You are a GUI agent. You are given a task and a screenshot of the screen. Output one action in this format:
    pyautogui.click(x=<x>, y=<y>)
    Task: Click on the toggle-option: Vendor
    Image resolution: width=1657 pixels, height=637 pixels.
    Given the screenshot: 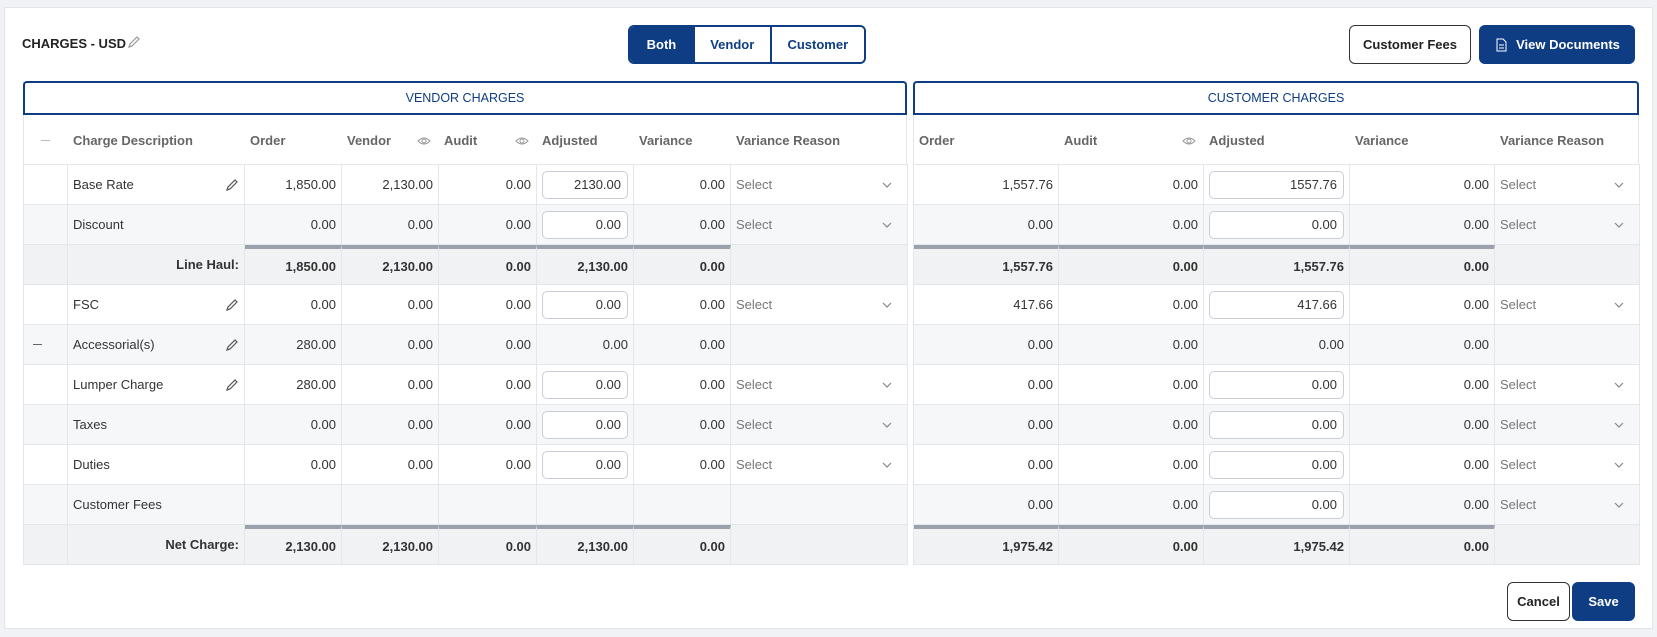 What is the action you would take?
    pyautogui.click(x=731, y=44)
    